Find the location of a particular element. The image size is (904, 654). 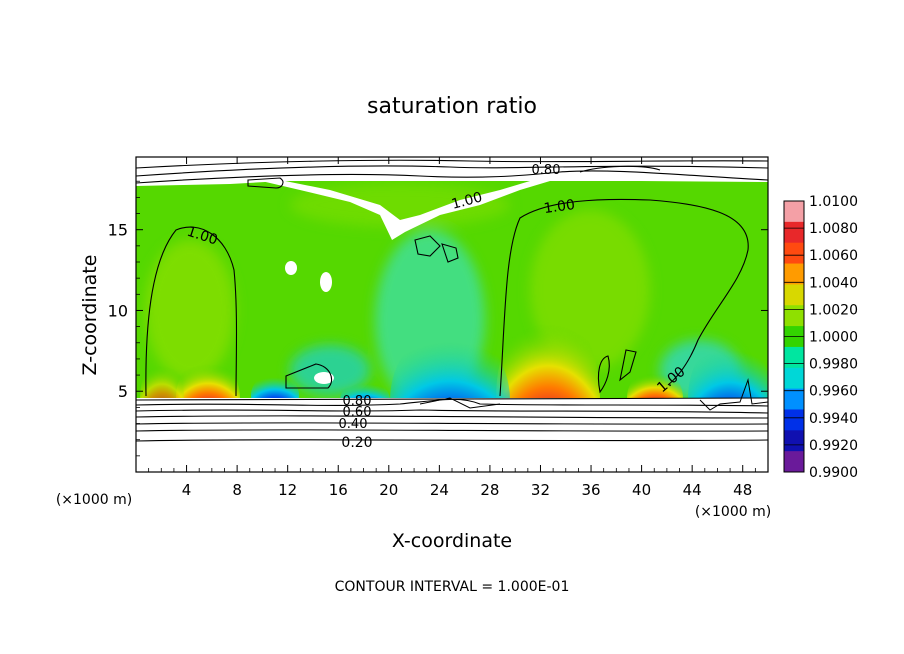

colorbar-label: 1.0040 is located at coordinates (833, 283).